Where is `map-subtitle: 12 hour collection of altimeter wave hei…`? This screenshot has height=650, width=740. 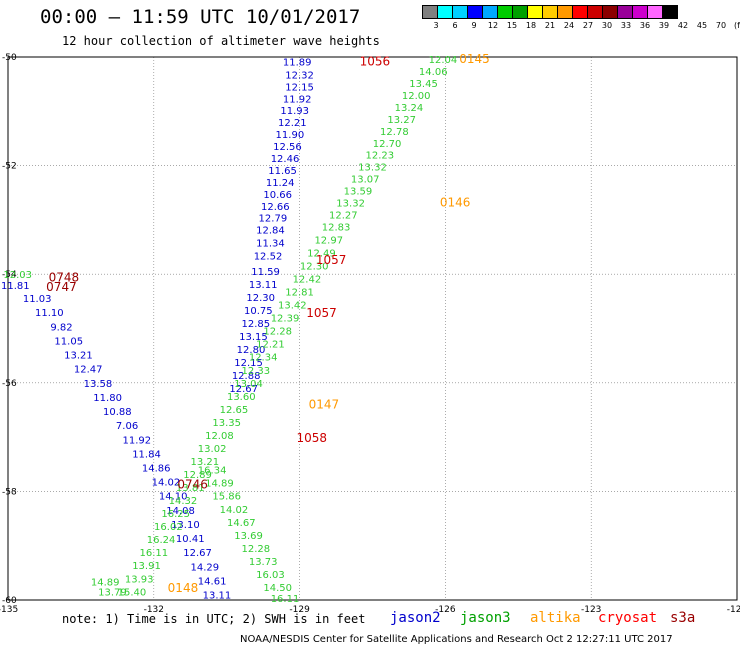
map-subtitle: 12 hour collection of altimeter wave hei… is located at coordinates (221, 41).